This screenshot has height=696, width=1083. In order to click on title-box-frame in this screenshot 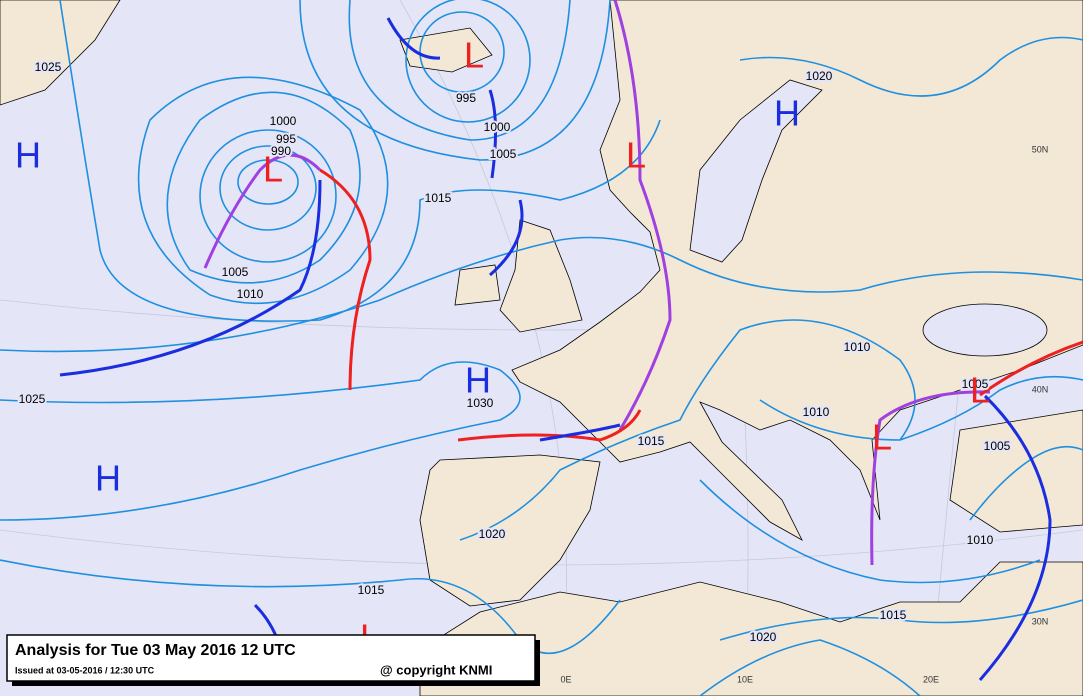, I will do `click(271, 658)`.